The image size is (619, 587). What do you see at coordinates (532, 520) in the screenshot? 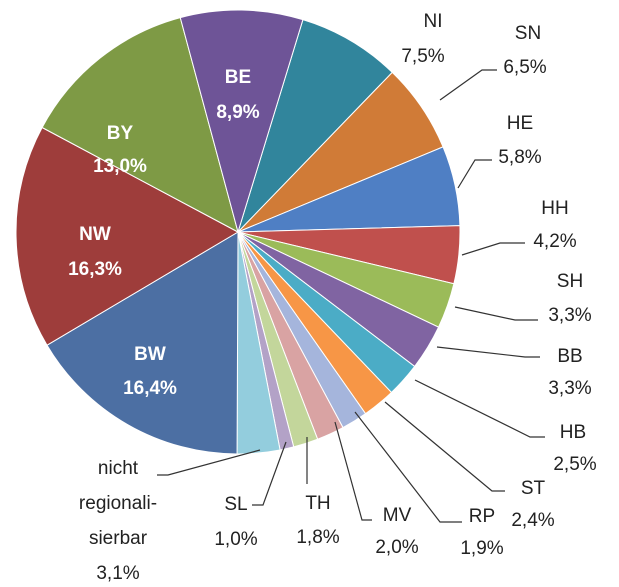
I see `value-label: 2,4%` at bounding box center [532, 520].